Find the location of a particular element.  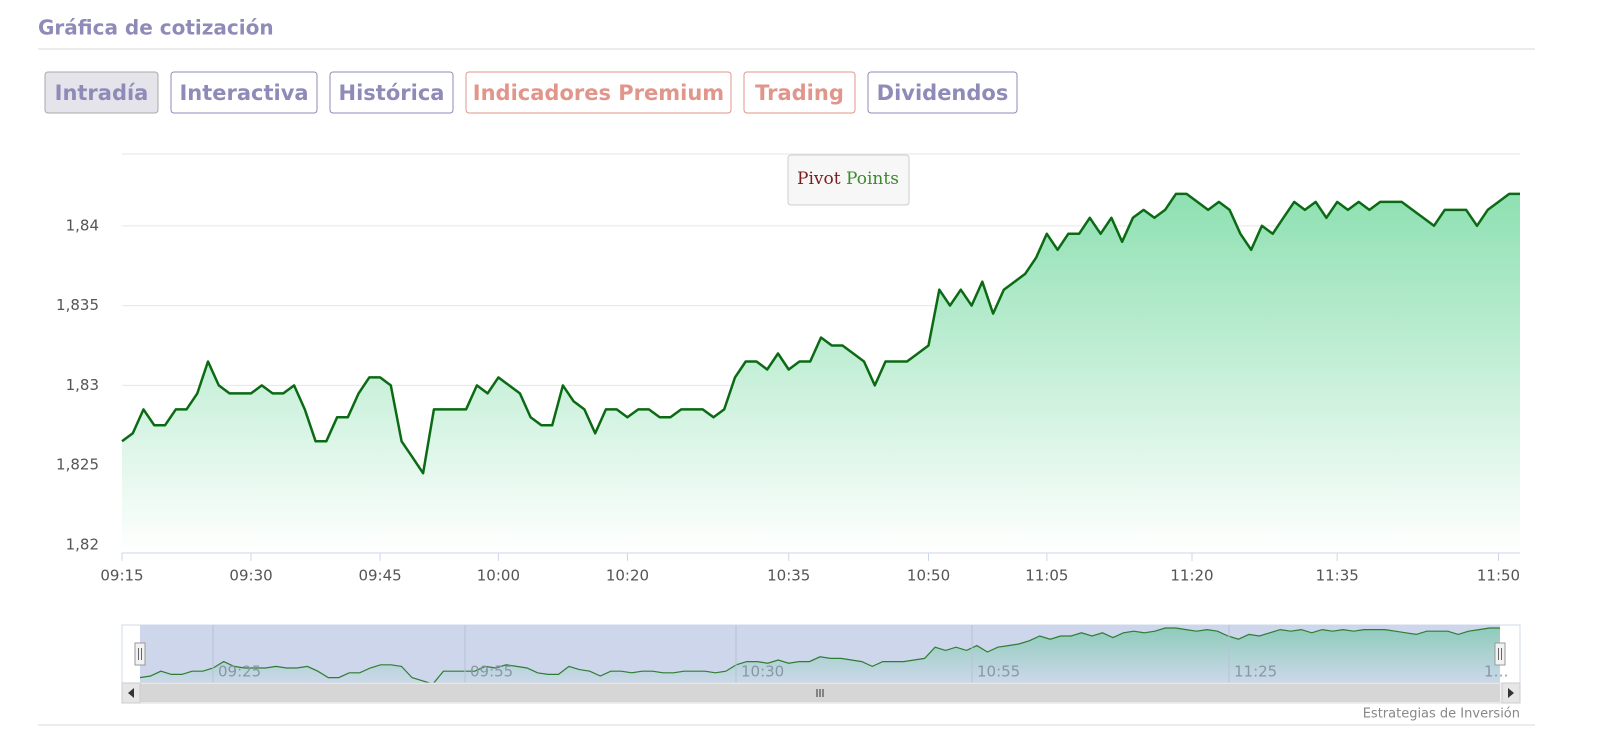

pivot-button: Pivot Points is located at coordinates (848, 180).